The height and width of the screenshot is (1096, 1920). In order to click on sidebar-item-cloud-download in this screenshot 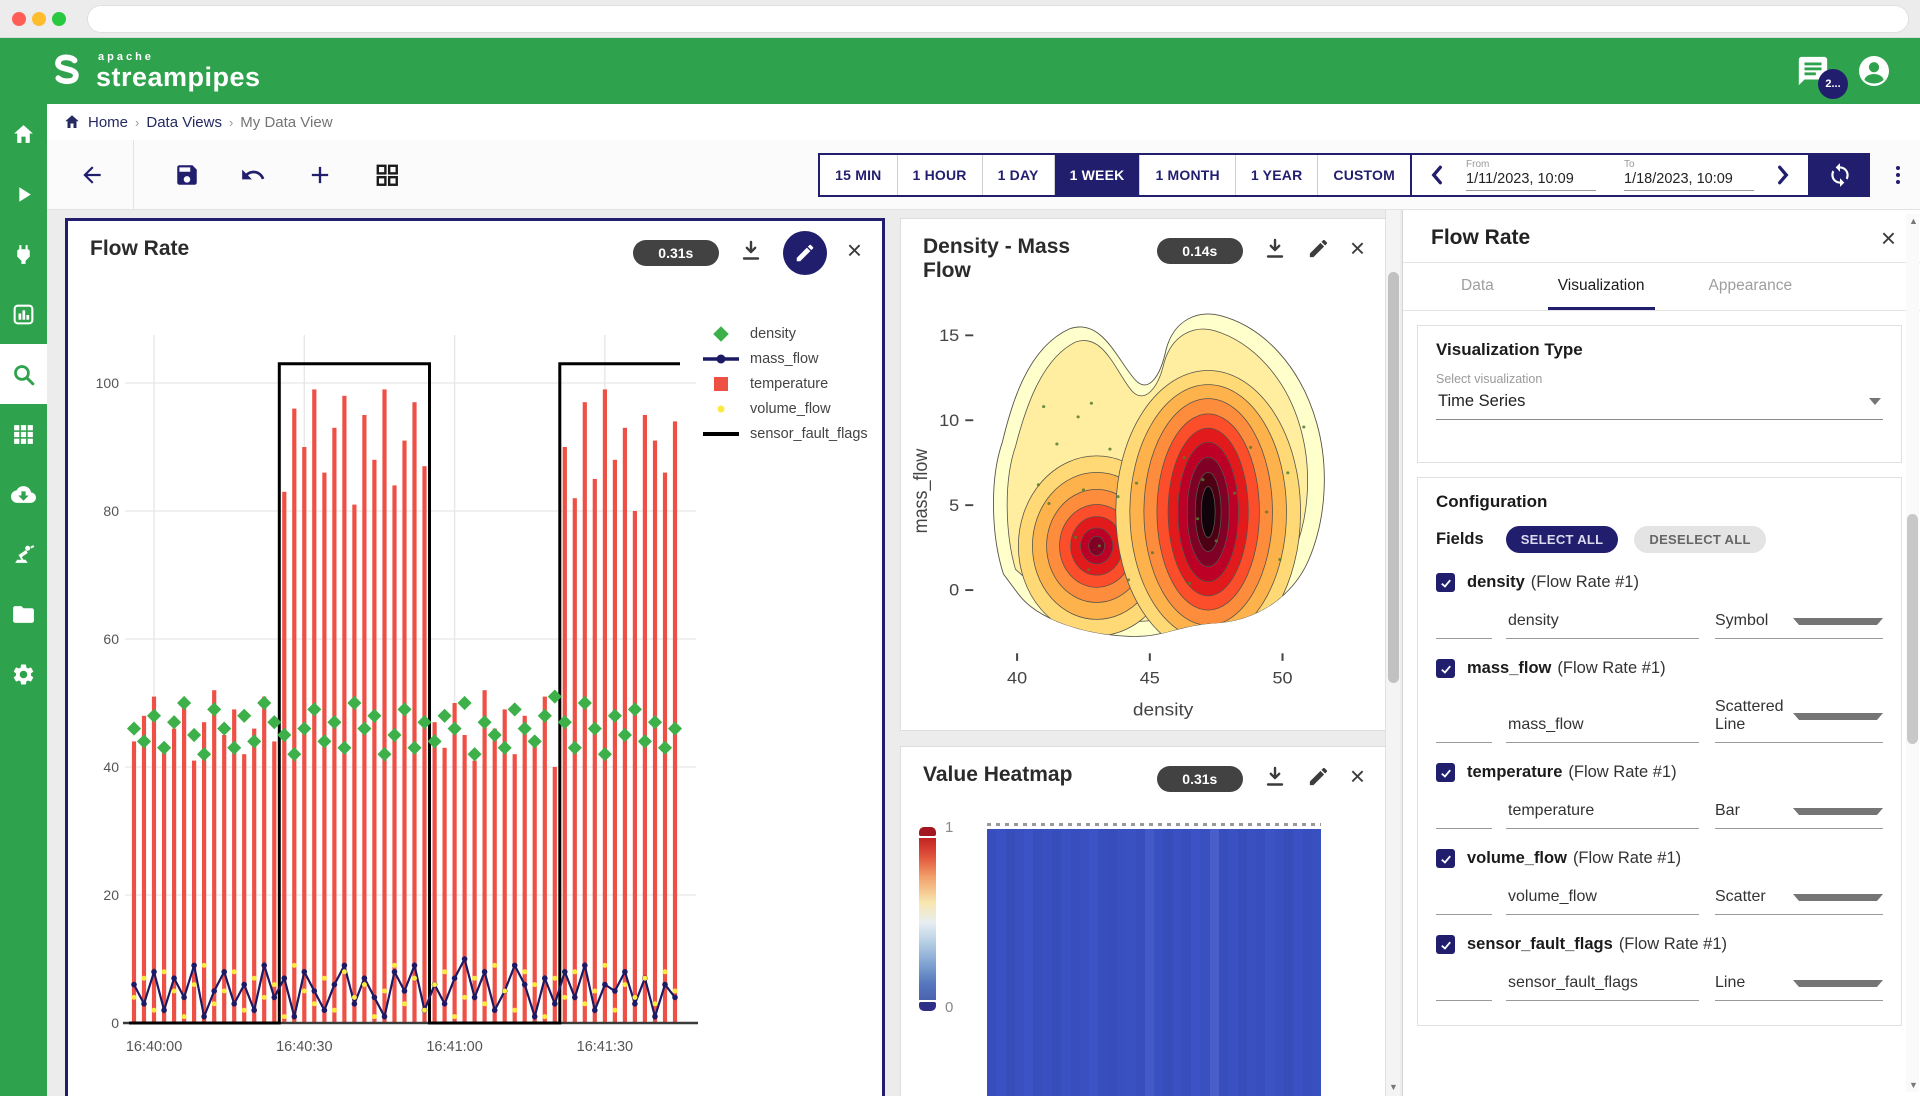, I will do `click(23, 494)`.